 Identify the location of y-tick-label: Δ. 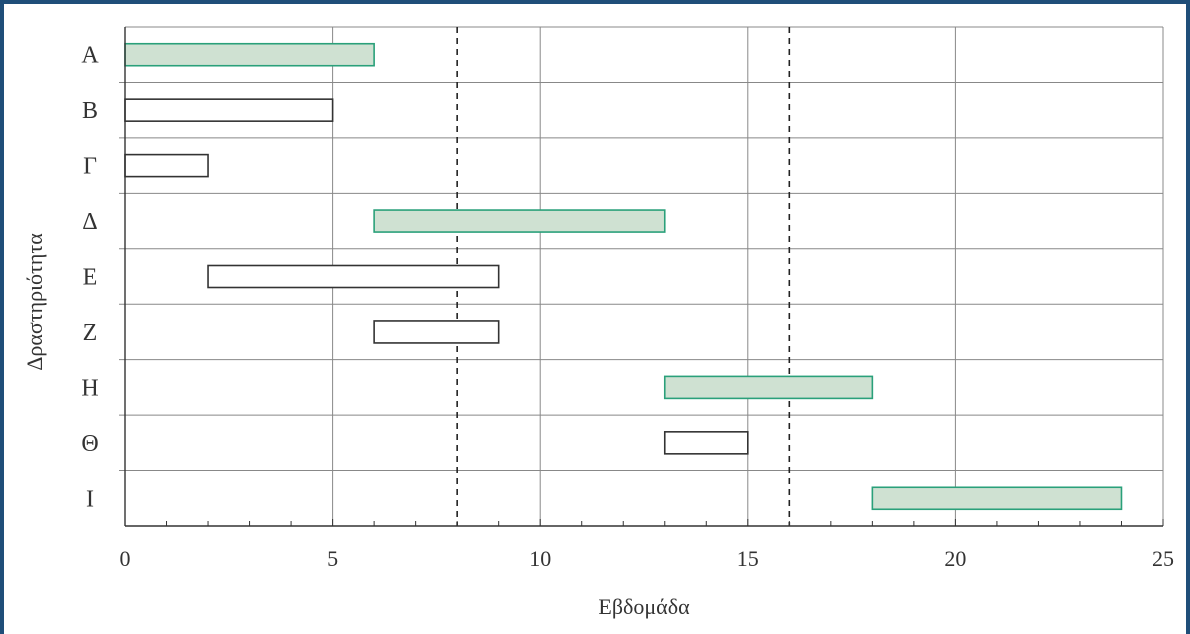
(89, 222).